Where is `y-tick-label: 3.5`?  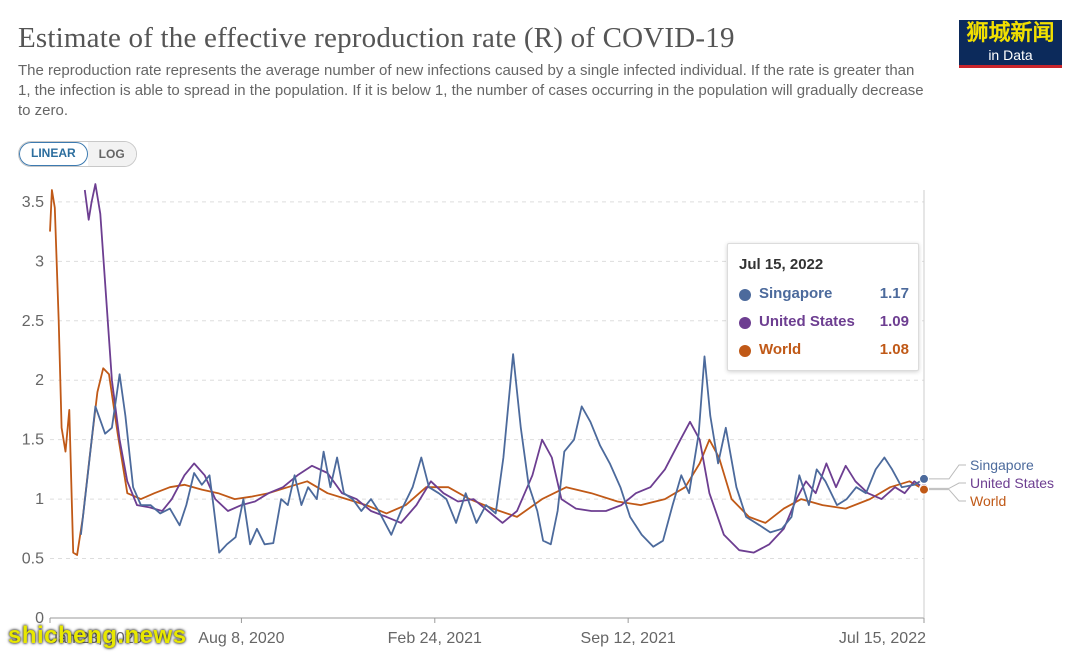 y-tick-label: 3.5 is located at coordinates (33, 202).